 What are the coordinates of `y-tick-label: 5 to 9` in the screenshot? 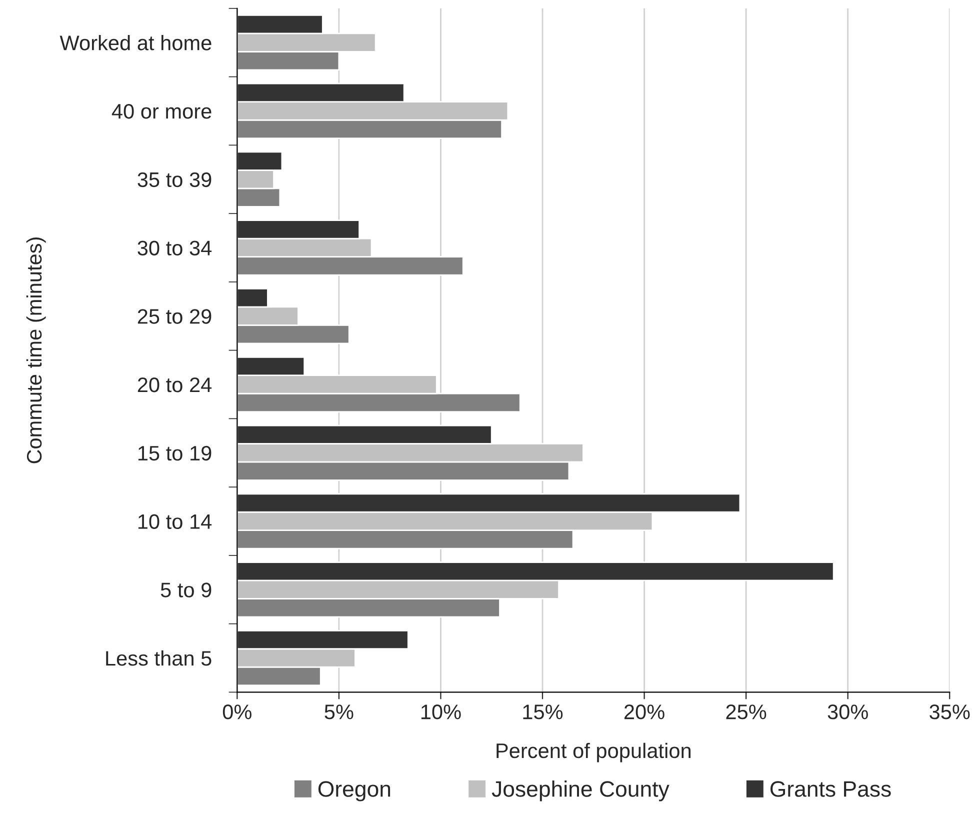 It's located at (186, 590).